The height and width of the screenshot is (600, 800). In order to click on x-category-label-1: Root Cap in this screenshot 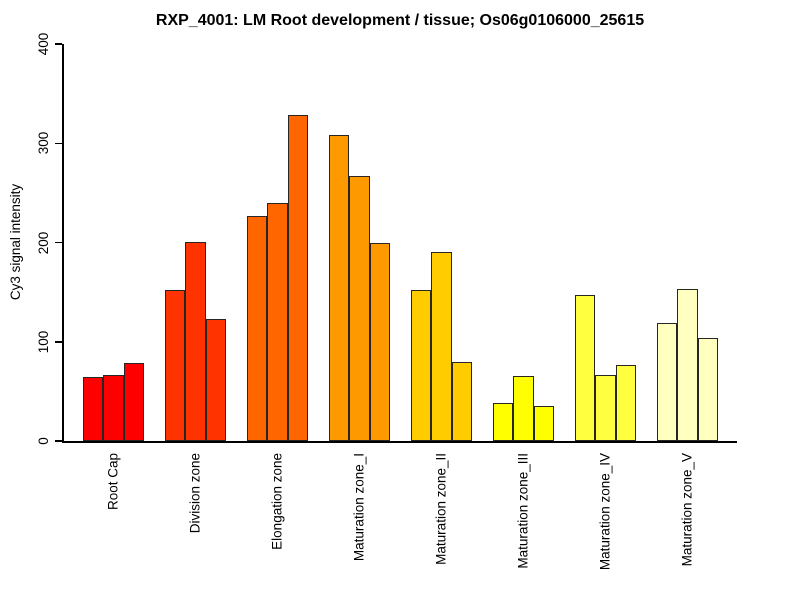, I will do `click(113, 482)`.